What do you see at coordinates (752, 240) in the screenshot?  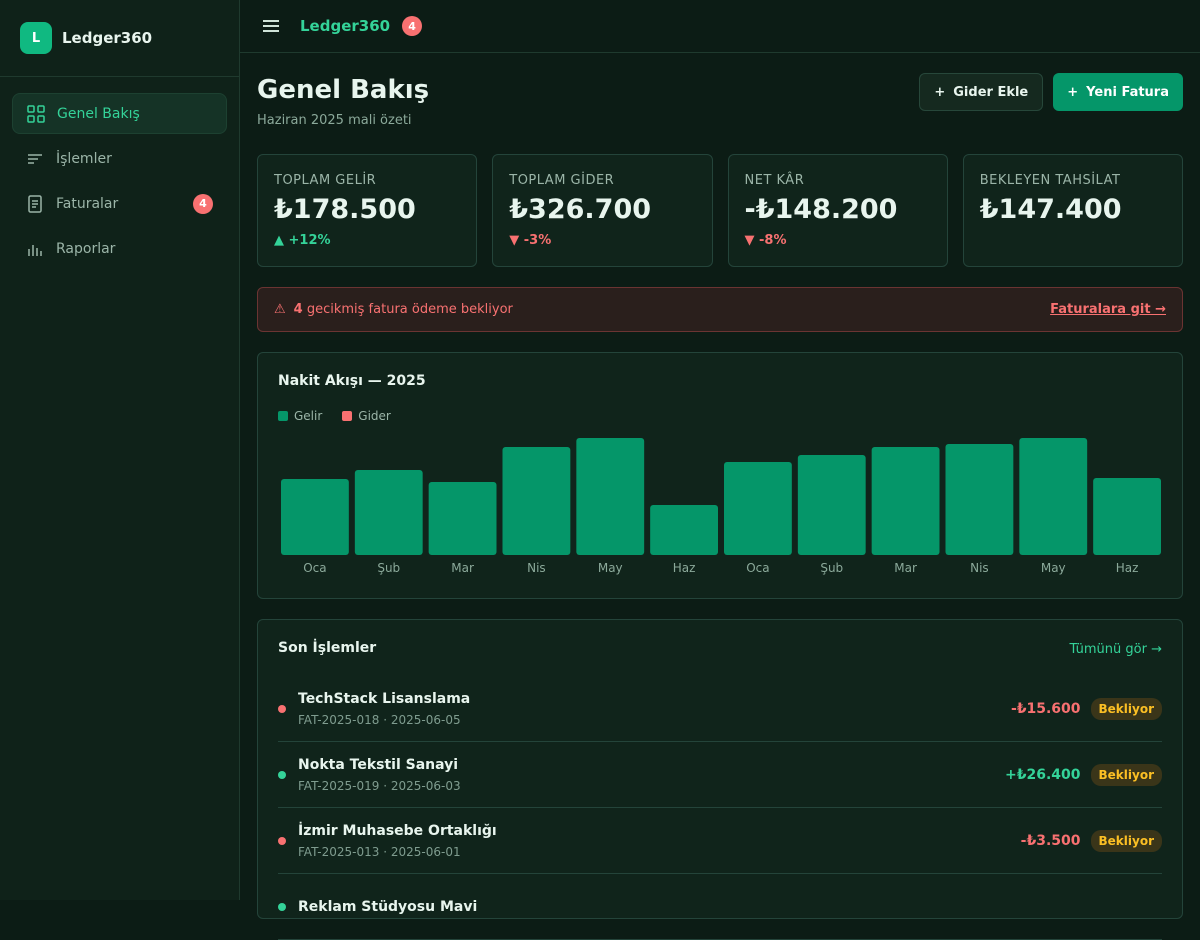 I see `trend-icon: ▼` at bounding box center [752, 240].